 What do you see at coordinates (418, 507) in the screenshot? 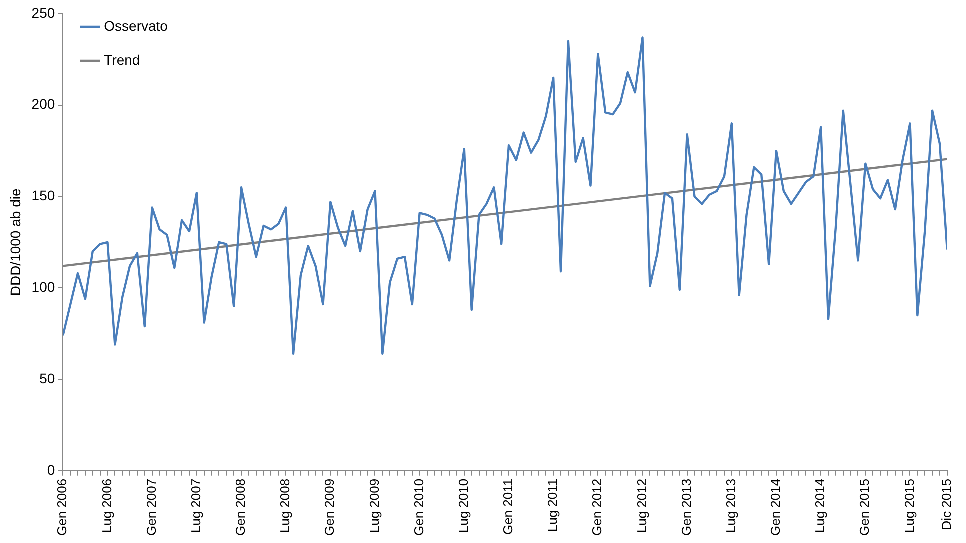
I see `x-tick-label: Gen 2010` at bounding box center [418, 507].